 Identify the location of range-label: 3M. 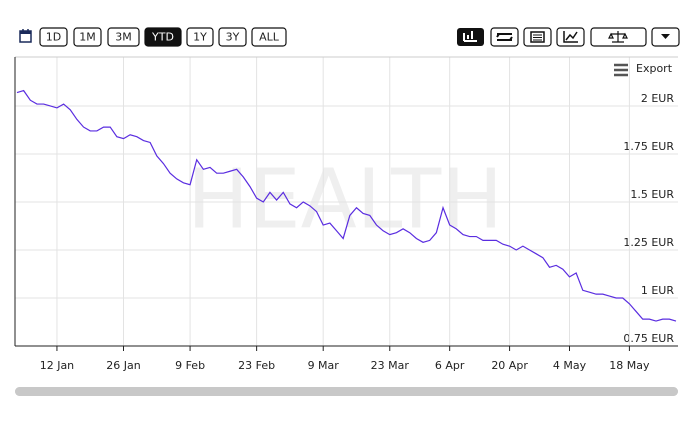
(123, 37).